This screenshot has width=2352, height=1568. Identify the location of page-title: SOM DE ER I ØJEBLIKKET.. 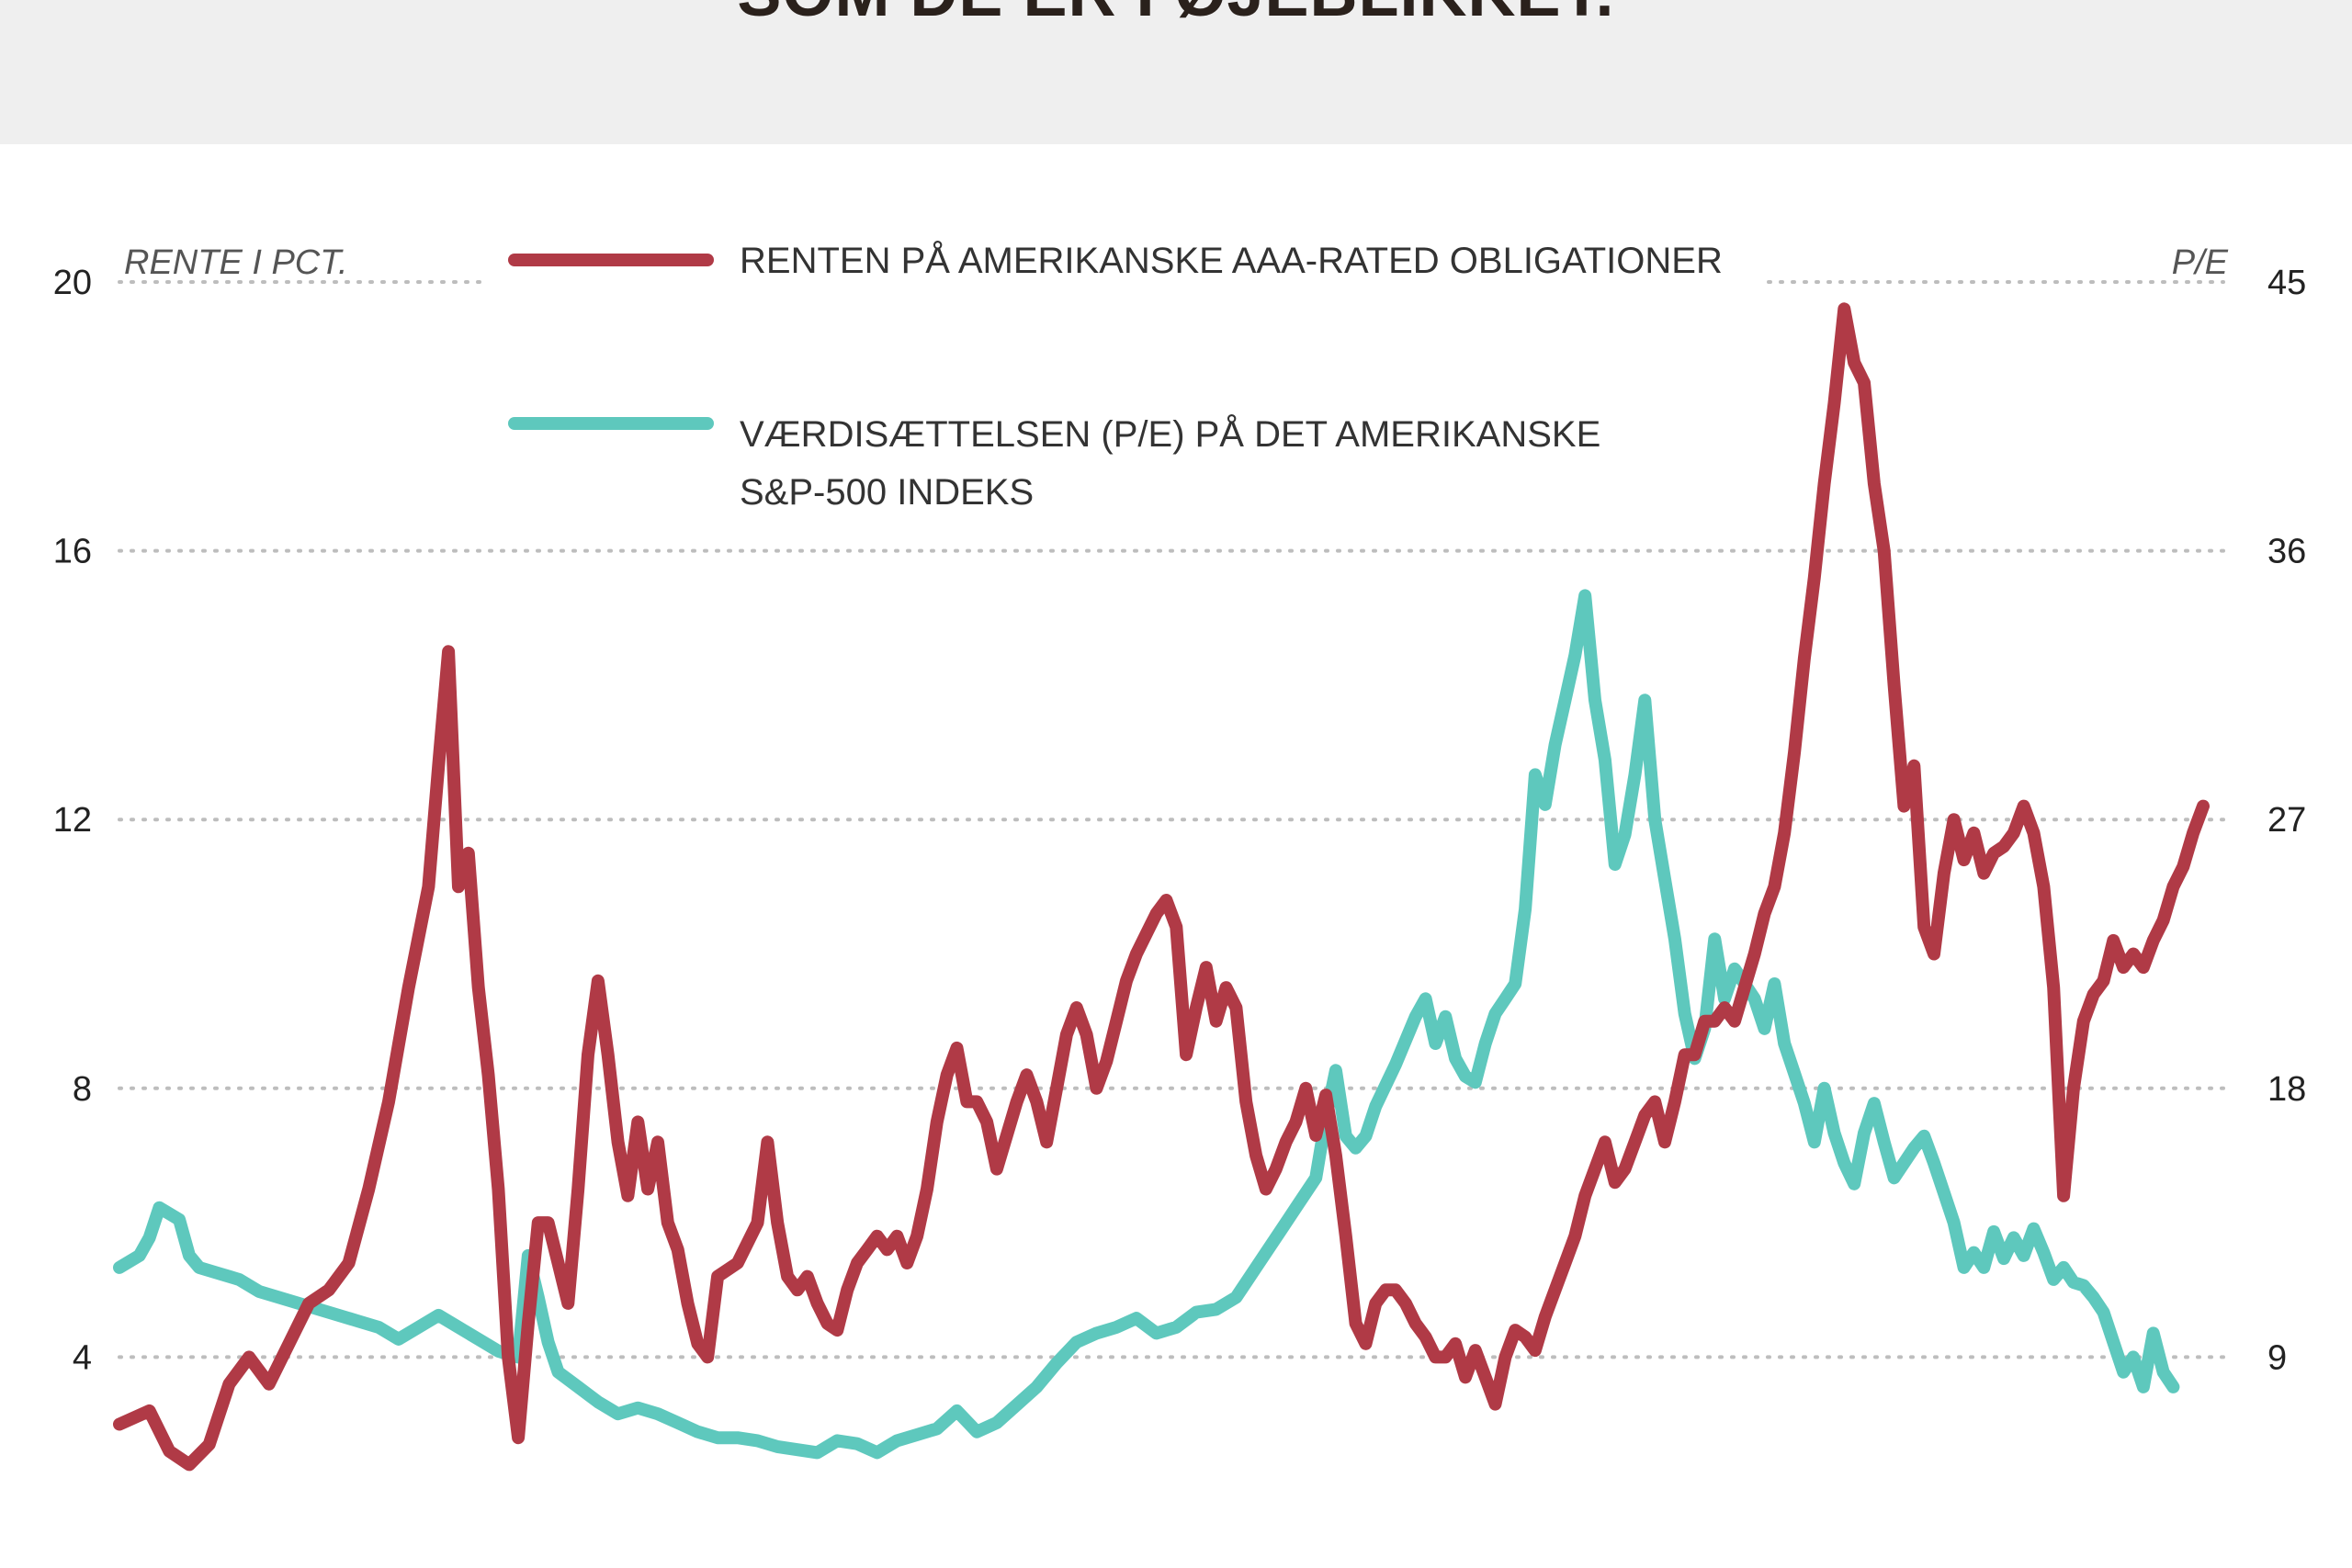
(1176, 15).